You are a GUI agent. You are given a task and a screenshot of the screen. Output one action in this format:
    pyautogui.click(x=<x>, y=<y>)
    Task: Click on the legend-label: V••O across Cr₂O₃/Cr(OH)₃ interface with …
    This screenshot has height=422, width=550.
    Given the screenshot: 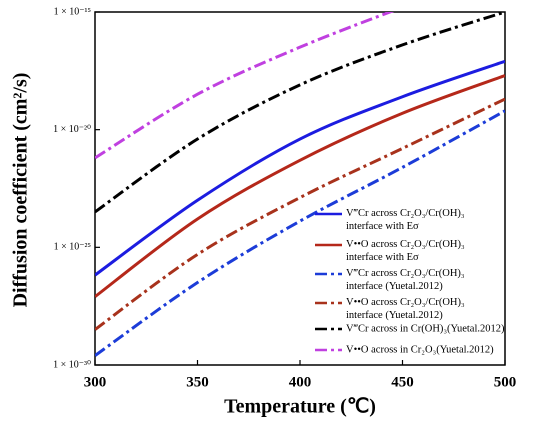 What is the action you would take?
    pyautogui.click(x=405, y=251)
    